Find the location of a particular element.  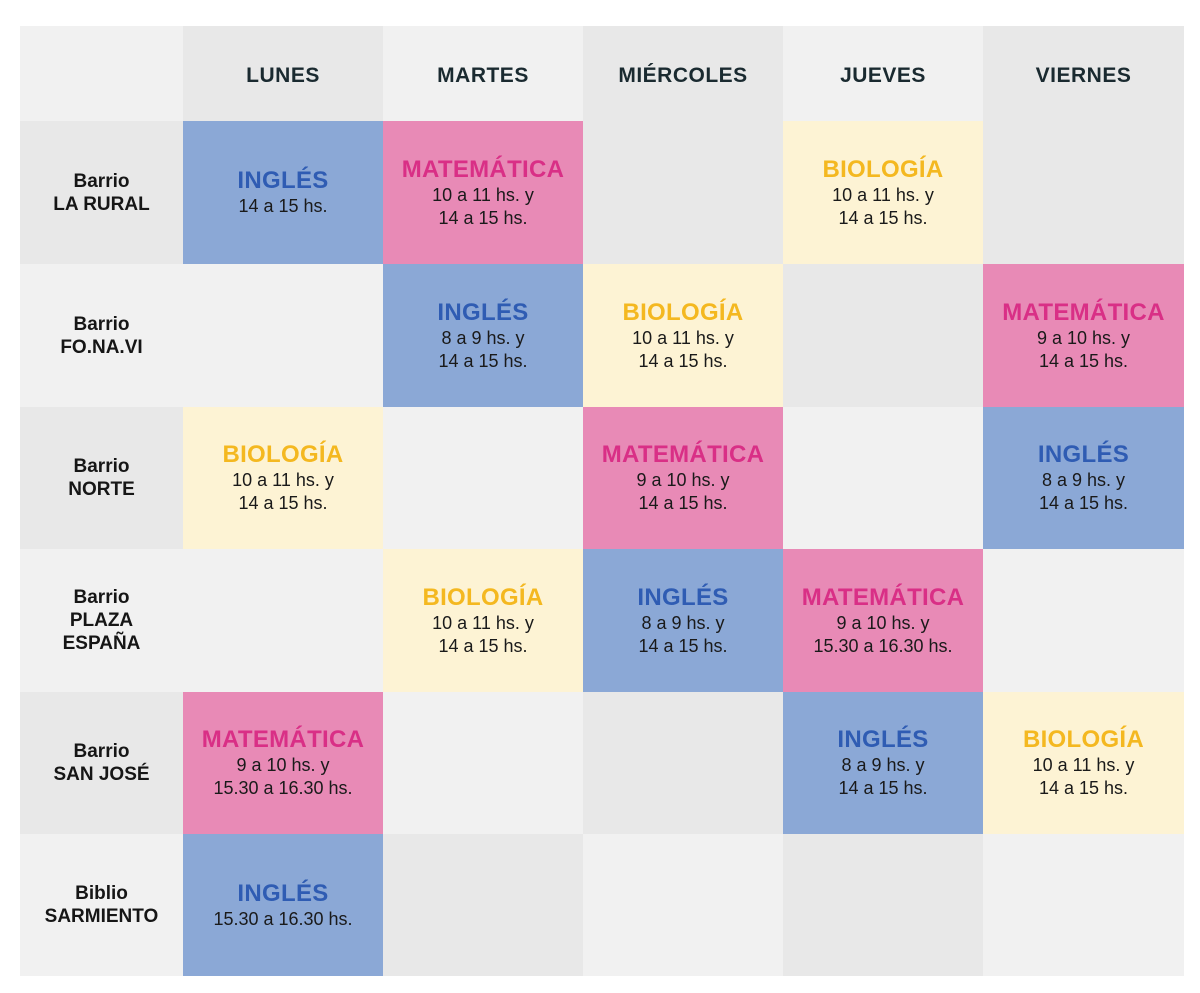

location-label-line: PLAZA is located at coordinates (101, 620).